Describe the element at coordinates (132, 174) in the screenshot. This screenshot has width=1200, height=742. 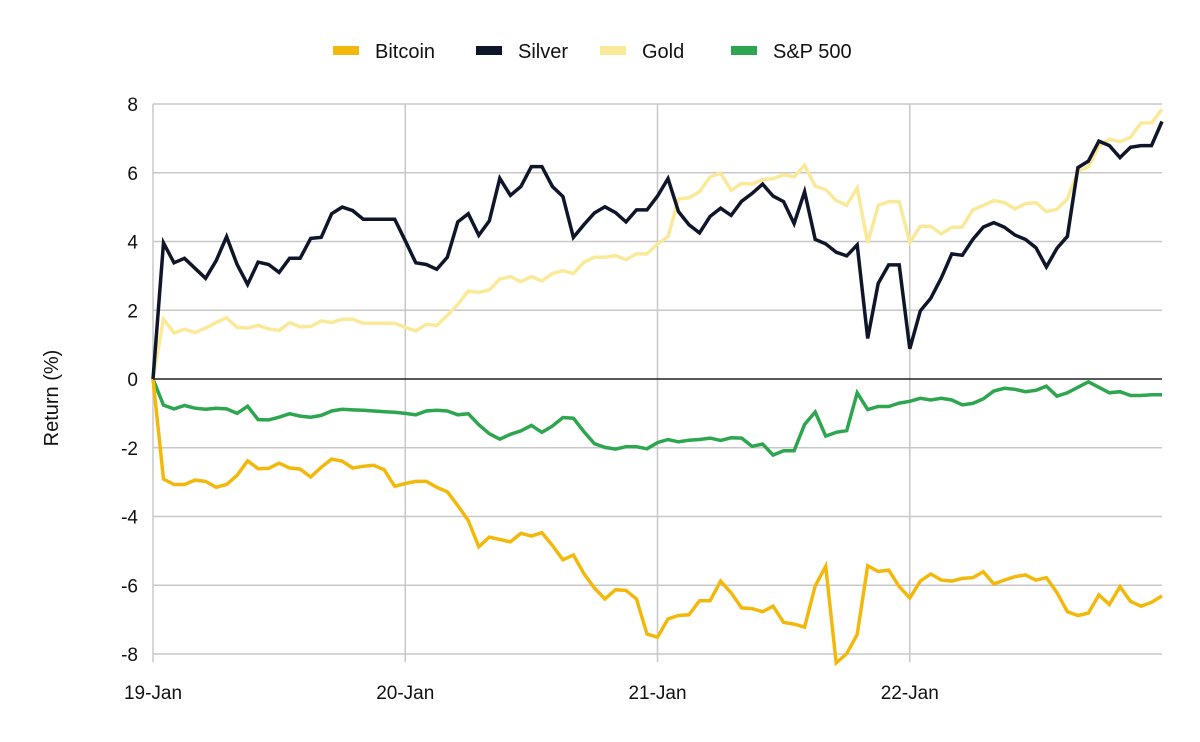
I see `y-tick-label: 6` at that location.